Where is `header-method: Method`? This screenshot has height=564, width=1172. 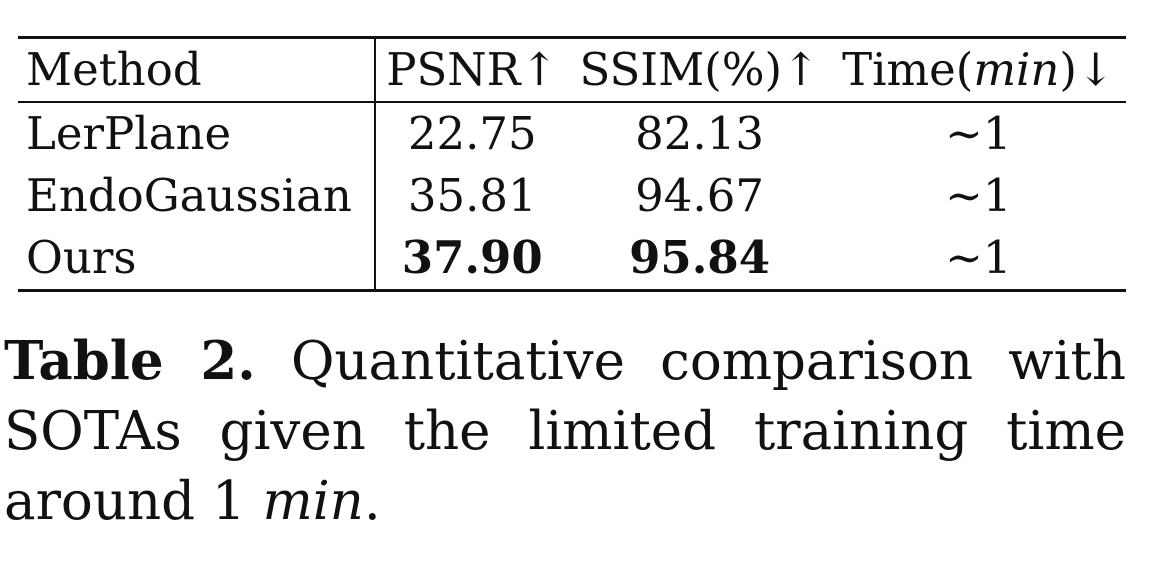 header-method: Method is located at coordinates (197, 69).